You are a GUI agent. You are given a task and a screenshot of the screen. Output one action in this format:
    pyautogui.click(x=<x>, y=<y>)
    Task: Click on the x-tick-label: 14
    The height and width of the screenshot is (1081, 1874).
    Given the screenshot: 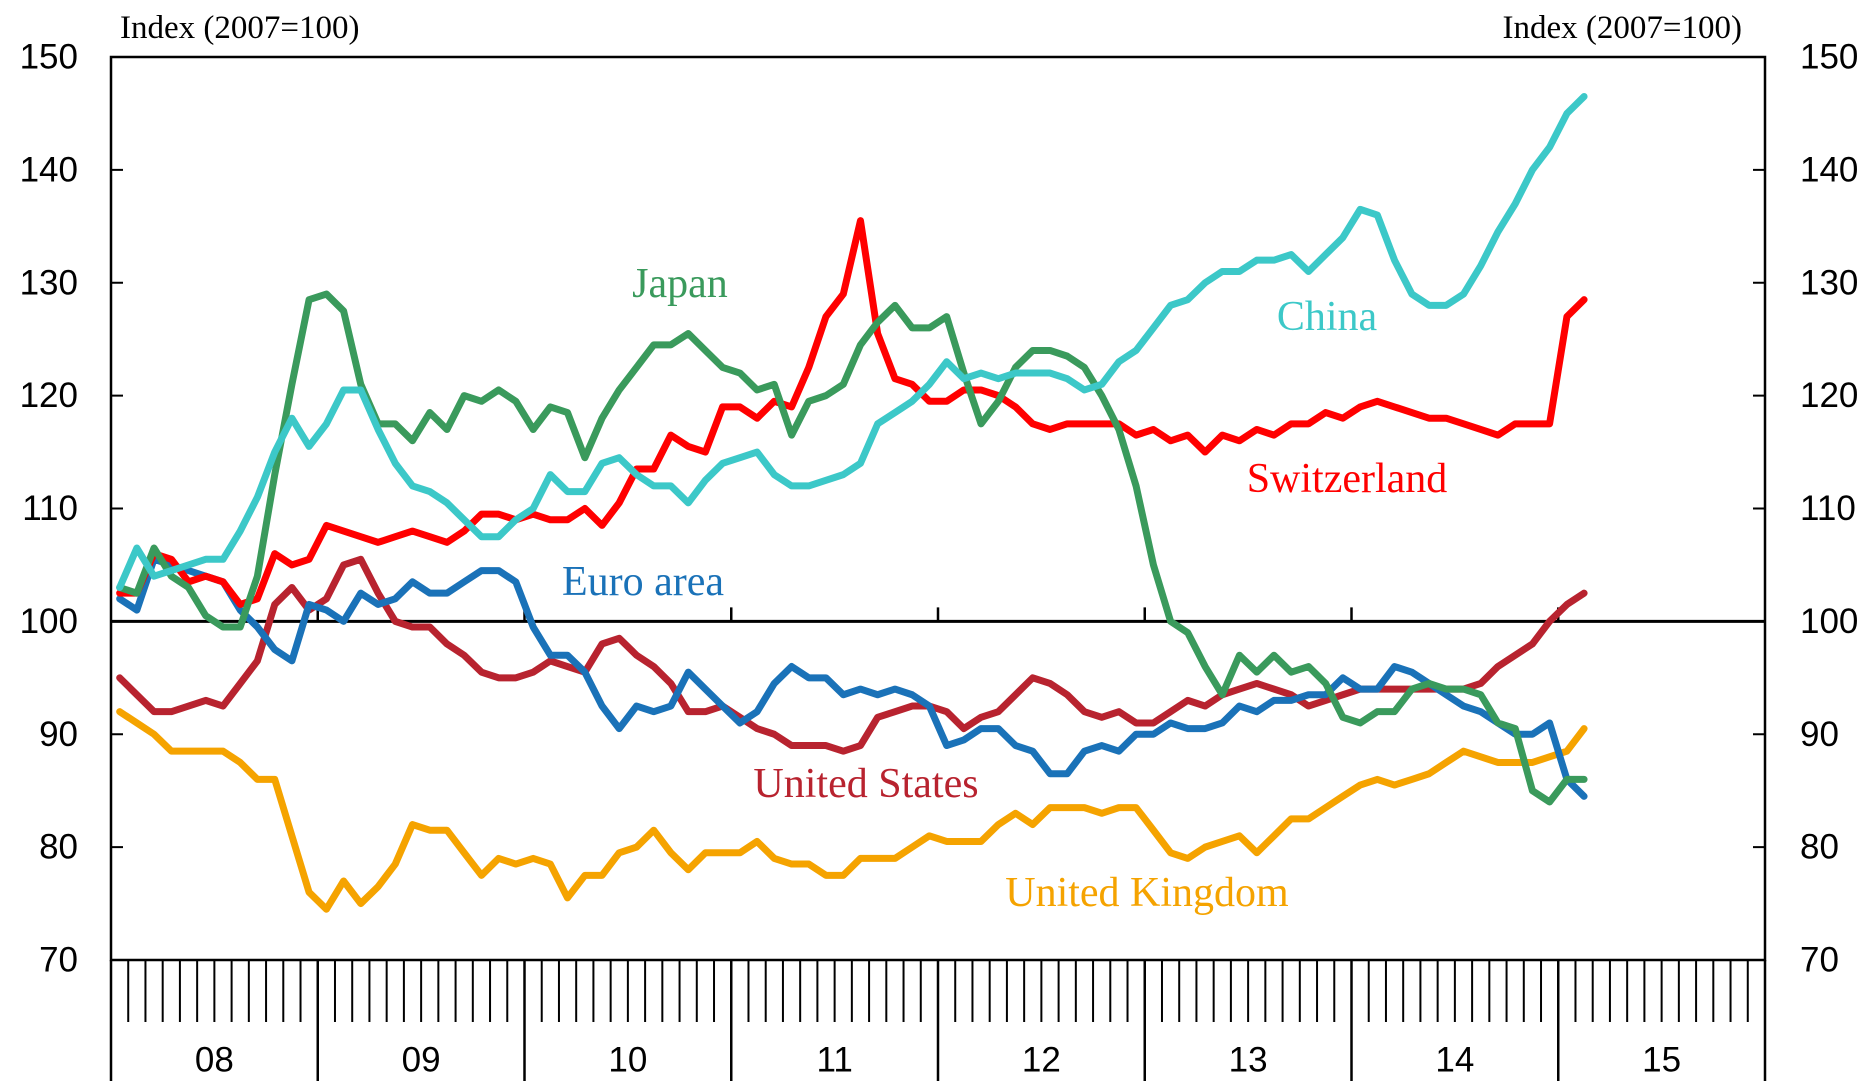 What is the action you would take?
    pyautogui.click(x=1454, y=1060)
    